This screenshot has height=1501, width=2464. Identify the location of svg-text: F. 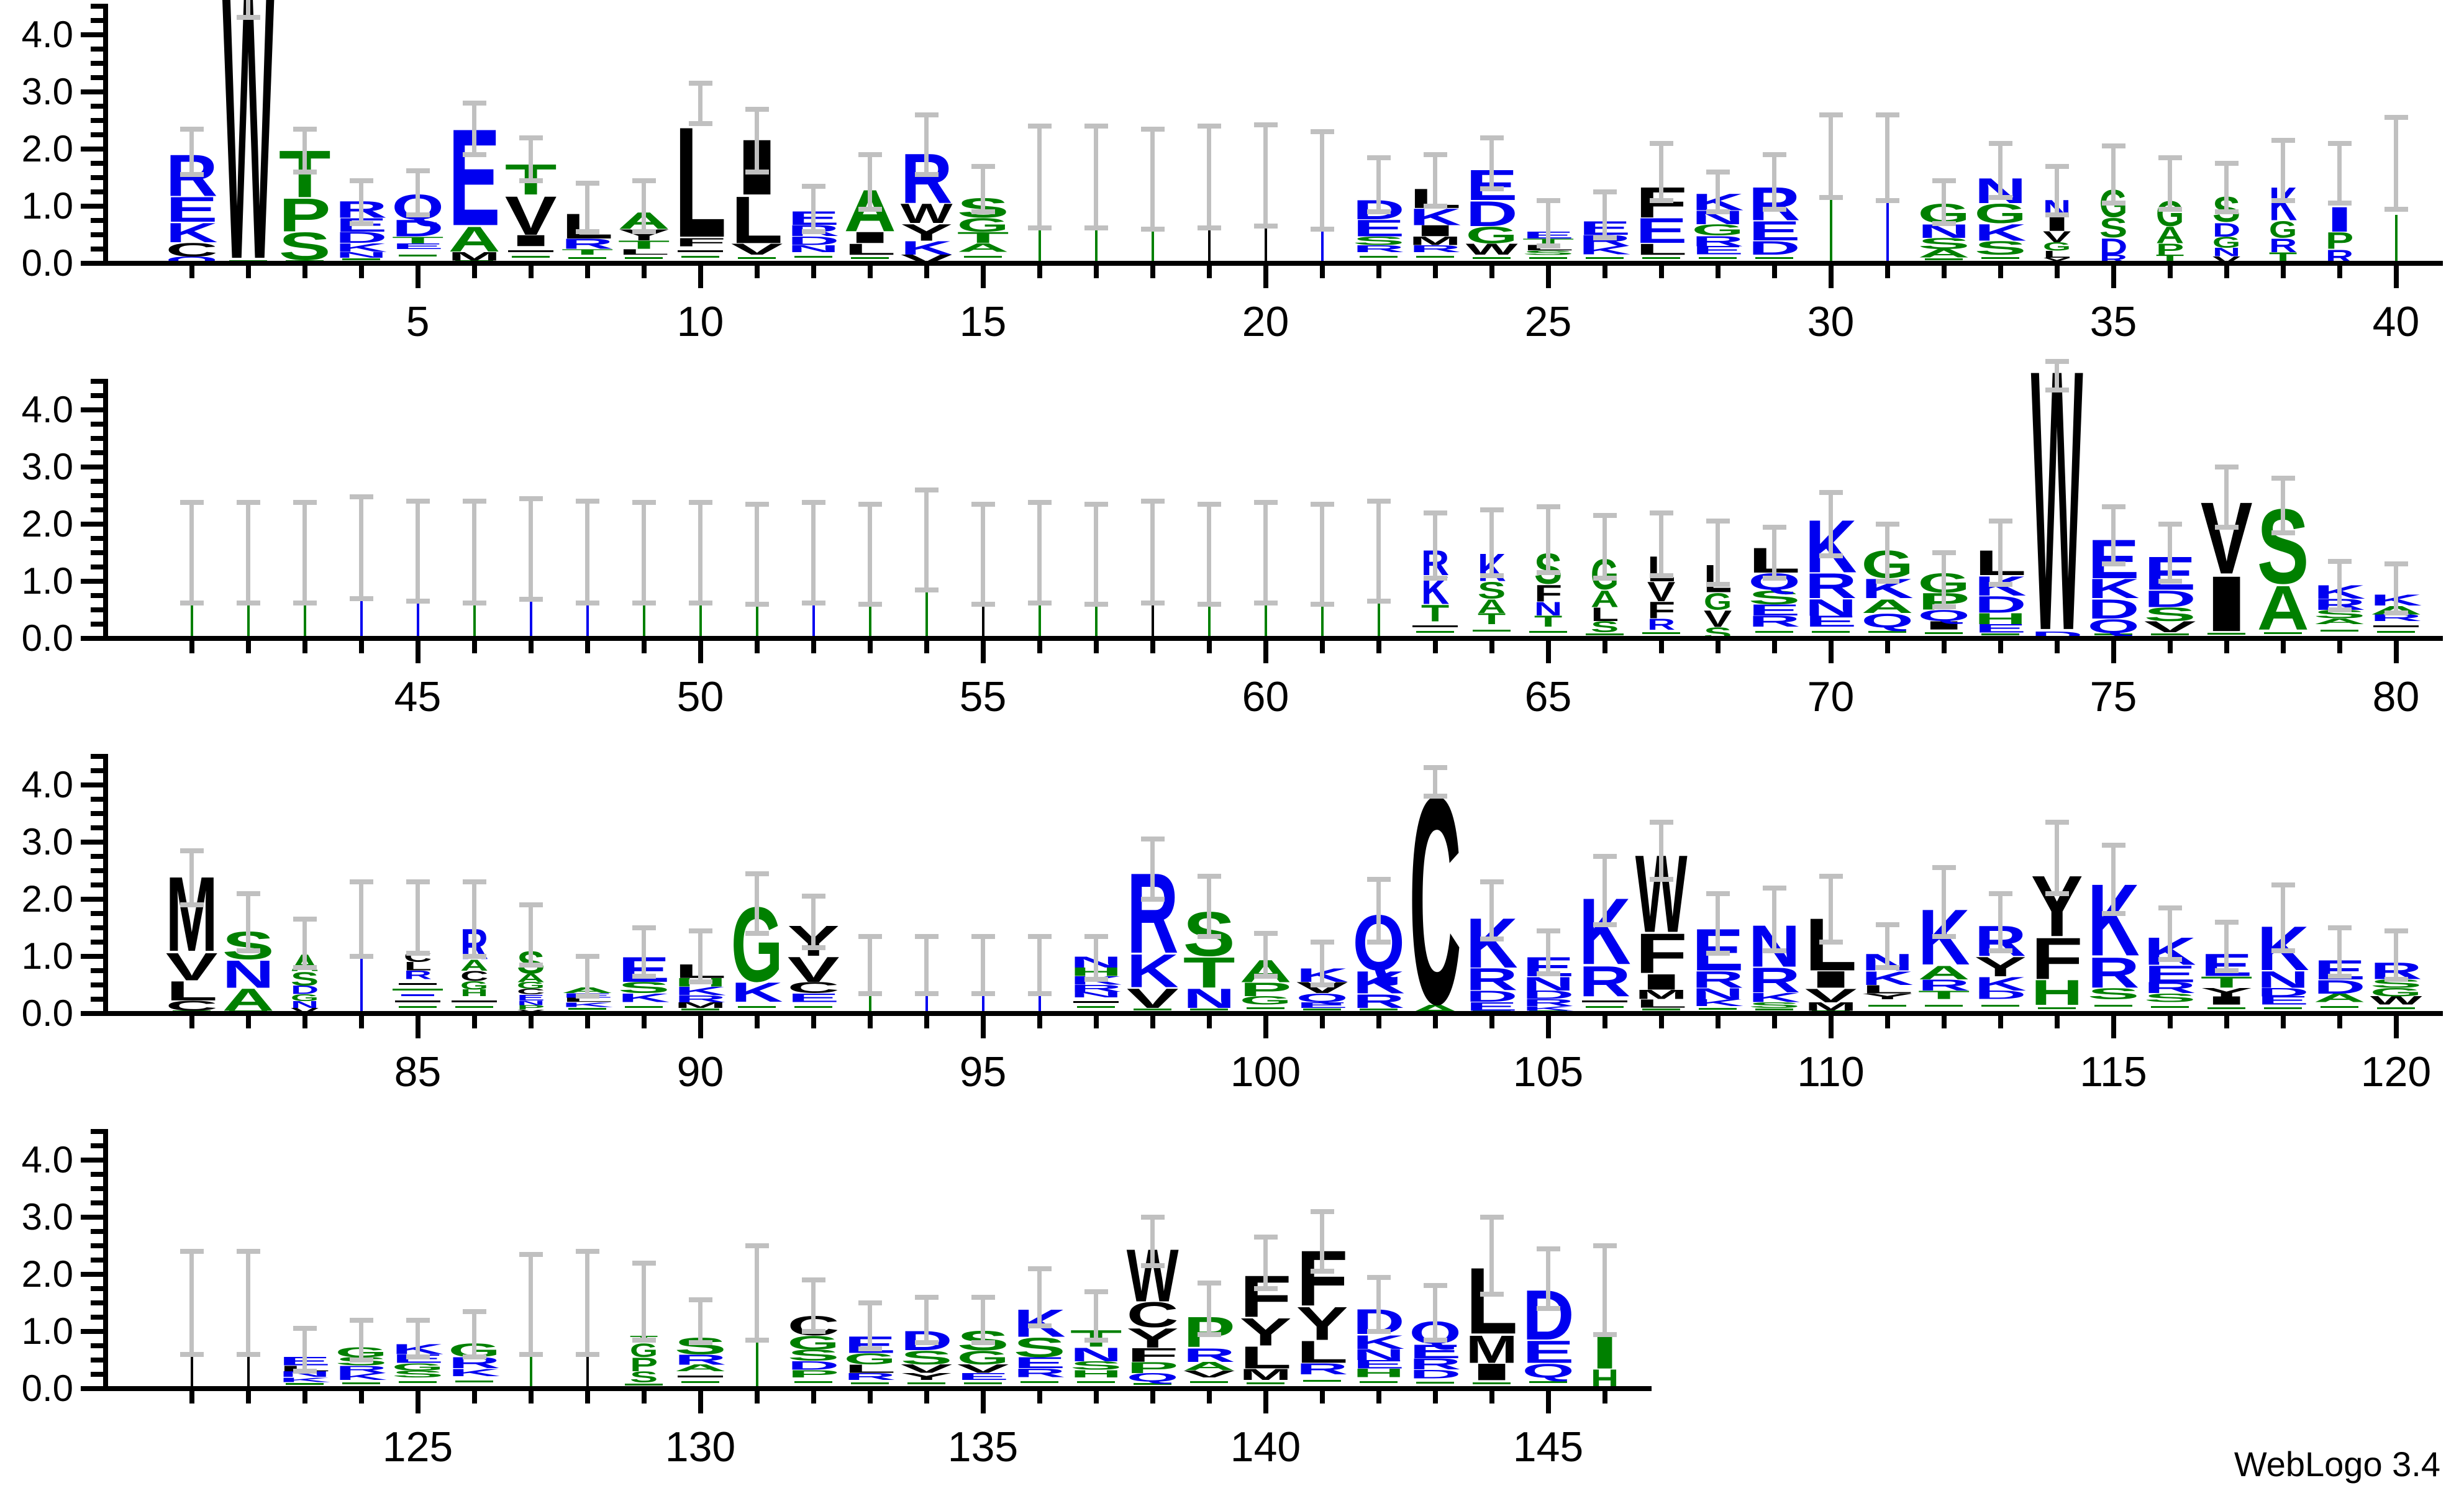
(701, 241).